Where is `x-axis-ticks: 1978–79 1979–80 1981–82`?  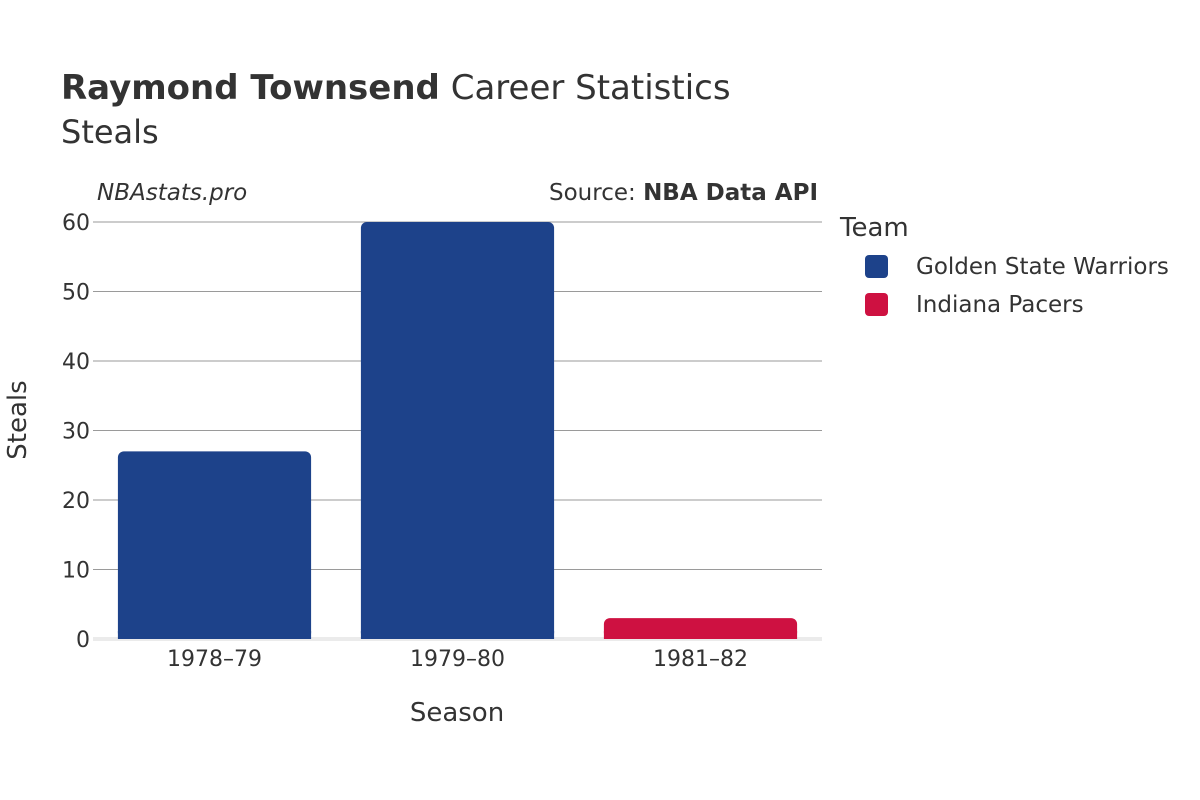 x-axis-ticks: 1978–79 1979–80 1981–82 is located at coordinates (457, 659).